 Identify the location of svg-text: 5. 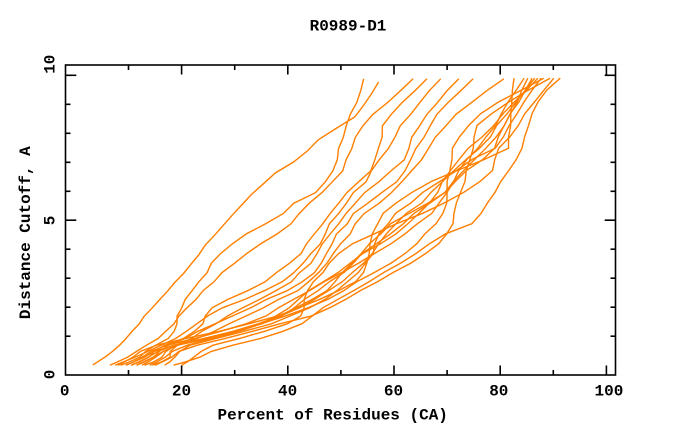
(51, 221).